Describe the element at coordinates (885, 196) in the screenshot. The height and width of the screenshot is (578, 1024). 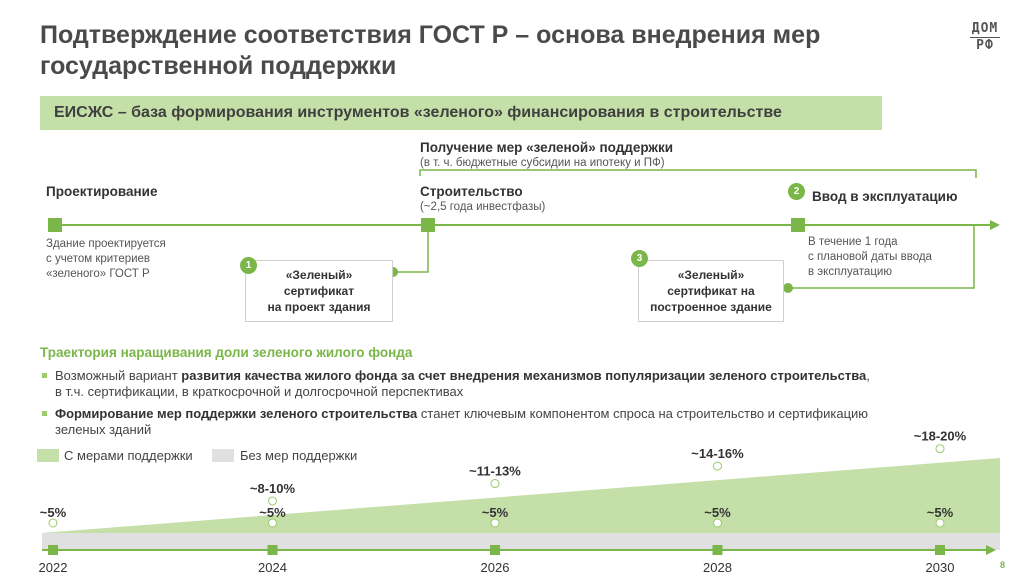
I see `stage-commissioning-title: Ввод в эксплуатацию` at that location.